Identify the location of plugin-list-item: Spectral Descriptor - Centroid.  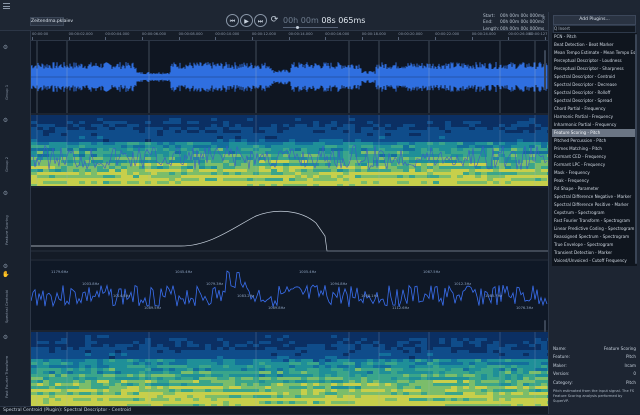
(584, 76).